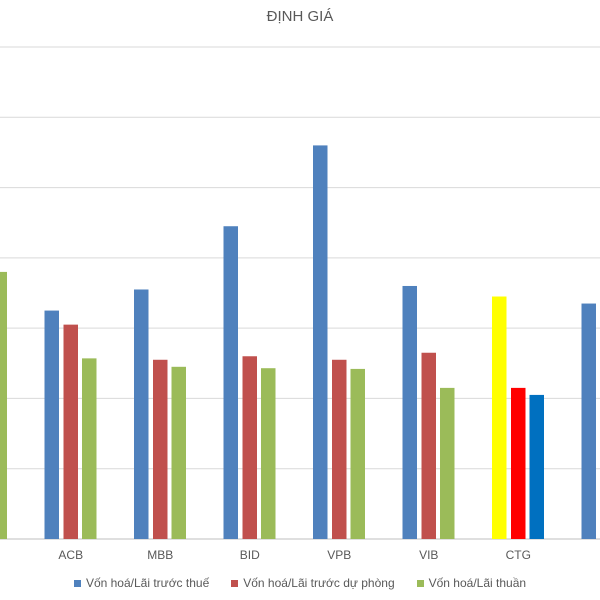 This screenshot has height=600, width=600. What do you see at coordinates (300, 16) in the screenshot?
I see `chart-title: ĐỊNH GIÁ` at bounding box center [300, 16].